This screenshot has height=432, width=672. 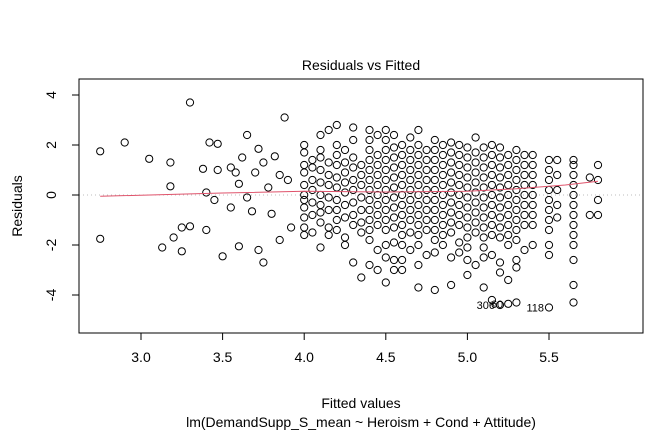 I want to click on x-tick-label: 4.0, so click(x=304, y=357).